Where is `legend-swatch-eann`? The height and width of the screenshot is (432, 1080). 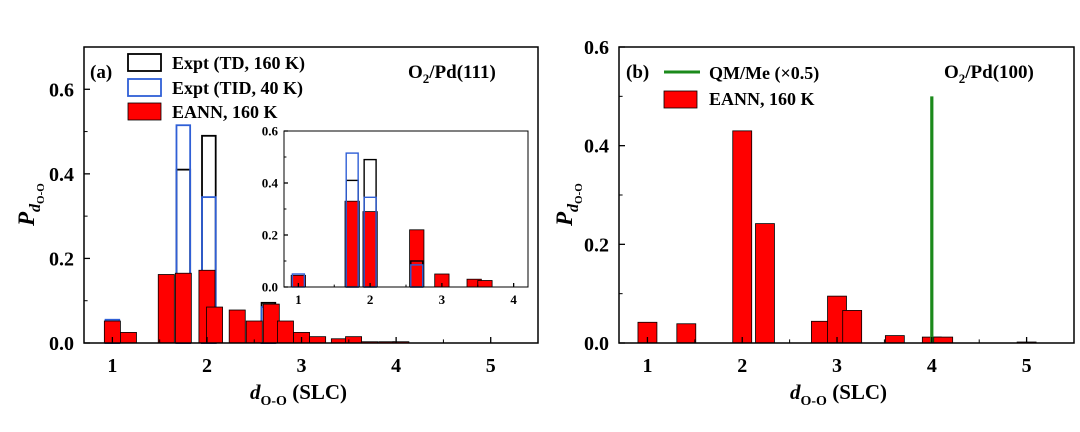 legend-swatch-eann is located at coordinates (144, 111).